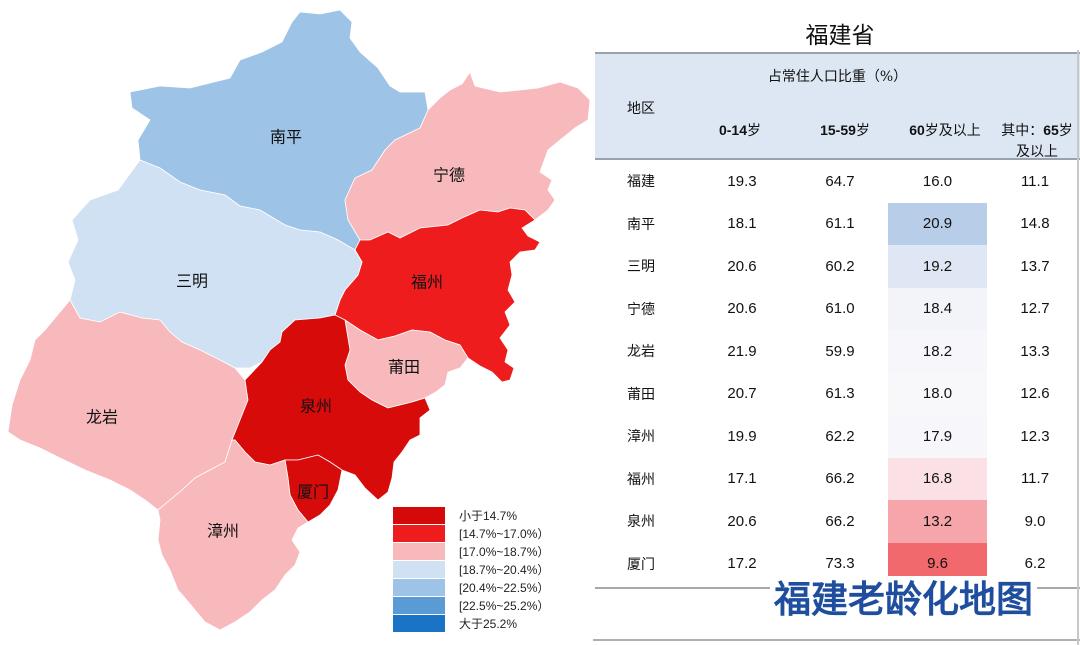 The image size is (1080, 645). Describe the element at coordinates (286, 137) in the screenshot. I see `region-label: 南平` at that location.